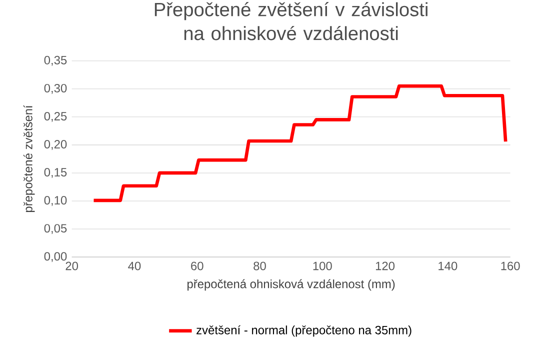  What do you see at coordinates (55, 89) in the screenshot?
I see `y-tick-label: 0,30` at bounding box center [55, 89].